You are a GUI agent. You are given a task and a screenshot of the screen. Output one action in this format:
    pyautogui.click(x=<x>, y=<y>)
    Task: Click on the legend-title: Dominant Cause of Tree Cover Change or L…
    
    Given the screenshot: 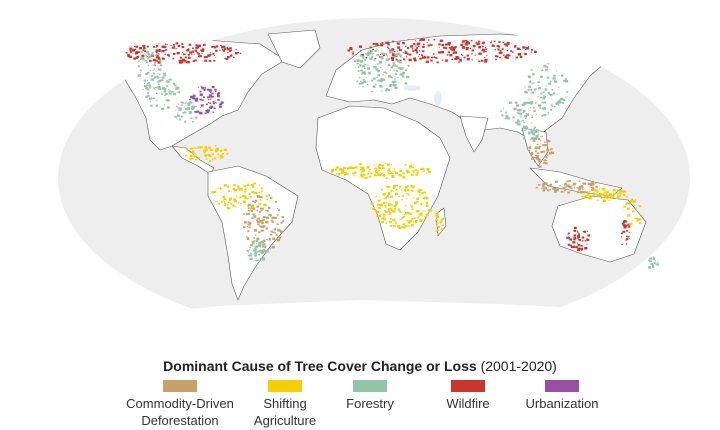 What is the action you would take?
    pyautogui.click(x=360, y=366)
    